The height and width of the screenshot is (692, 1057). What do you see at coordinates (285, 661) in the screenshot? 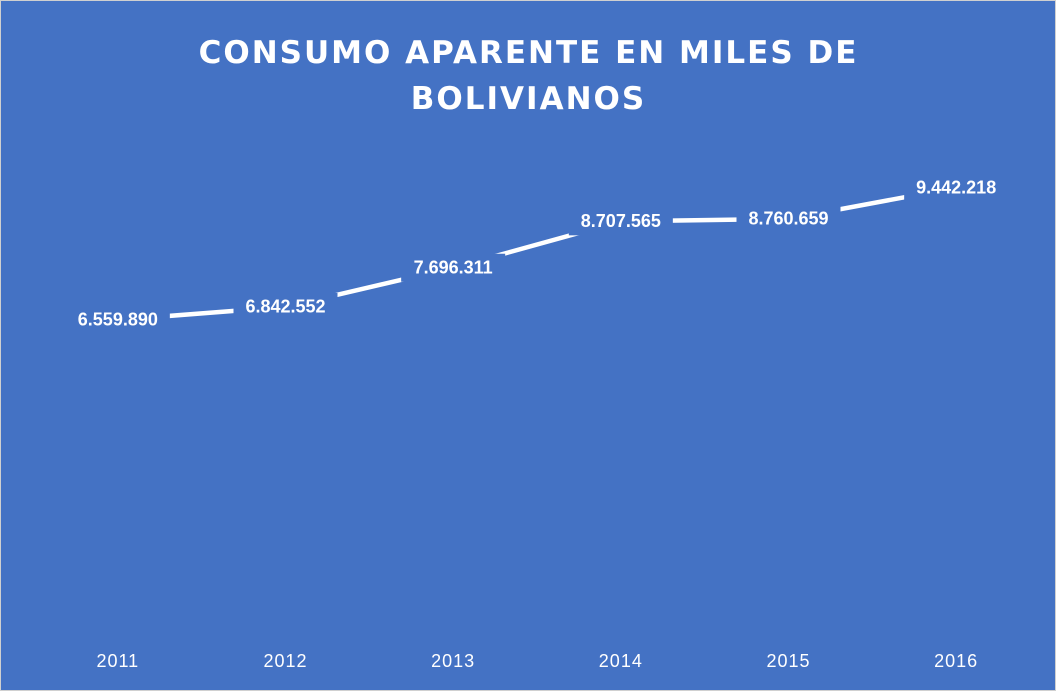
I see `x-tick-label: 2012` at bounding box center [285, 661].